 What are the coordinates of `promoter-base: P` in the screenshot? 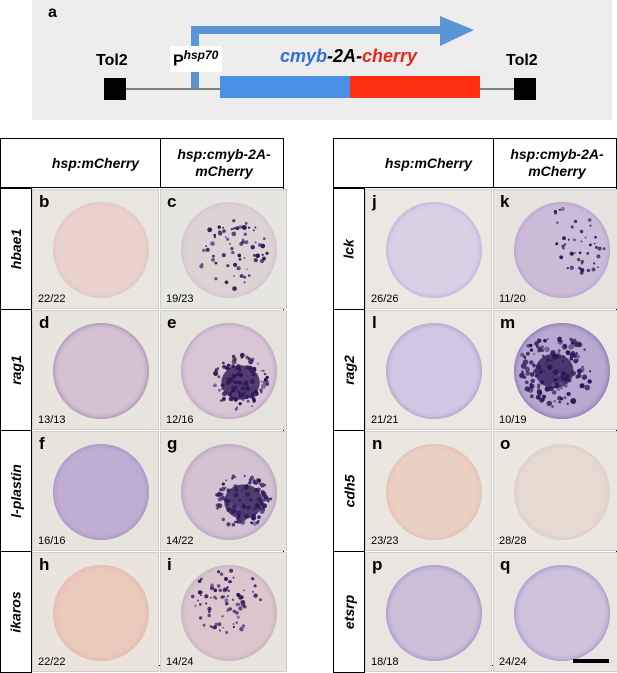 It's located at (178, 61).